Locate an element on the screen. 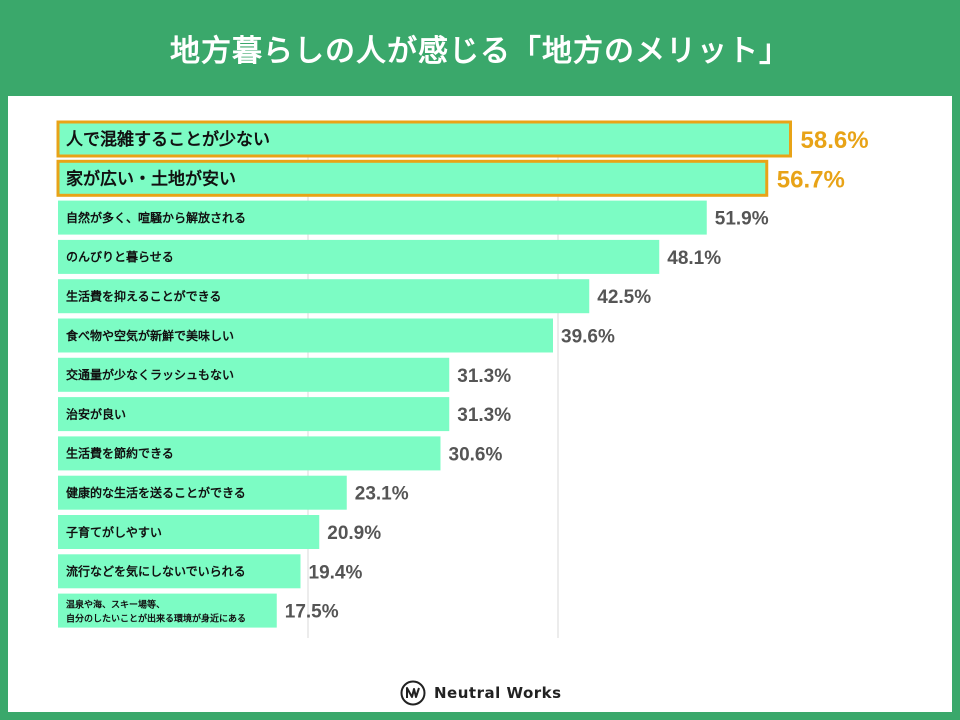 The image size is (960, 720). category-label: 家が広い・土地が安い is located at coordinates (151, 178).